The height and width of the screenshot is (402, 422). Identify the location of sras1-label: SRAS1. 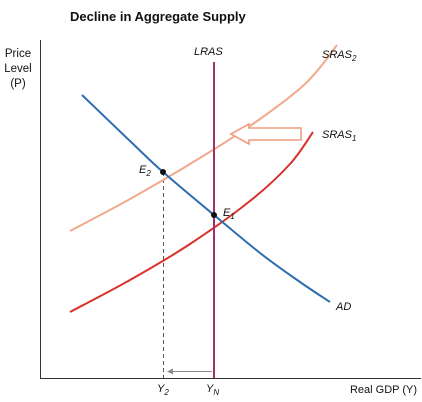
(339, 136).